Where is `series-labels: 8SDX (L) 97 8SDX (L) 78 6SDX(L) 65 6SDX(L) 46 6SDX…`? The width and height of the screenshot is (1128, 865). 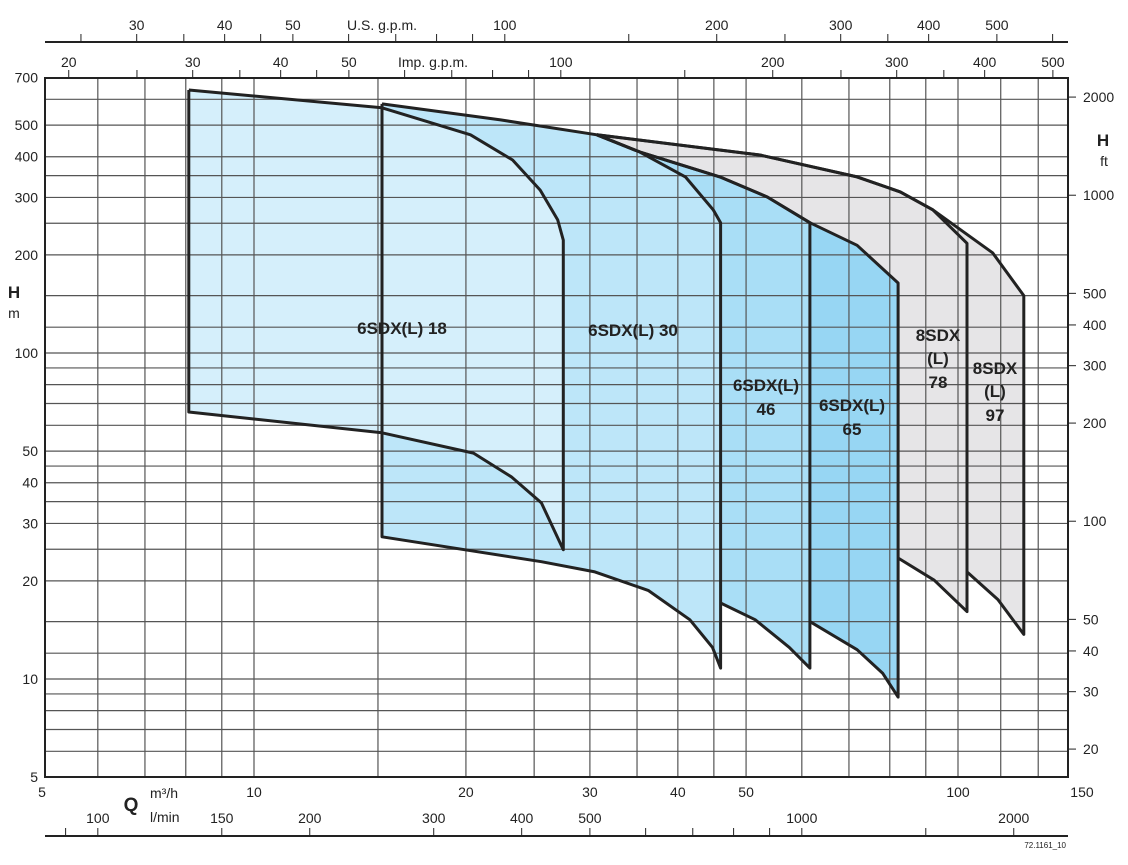
series-labels: 8SDX (L) 97 8SDX (L) 78 6SDX(L) 65 6SDX(L) 46 6SDX… is located at coordinates (687, 379).